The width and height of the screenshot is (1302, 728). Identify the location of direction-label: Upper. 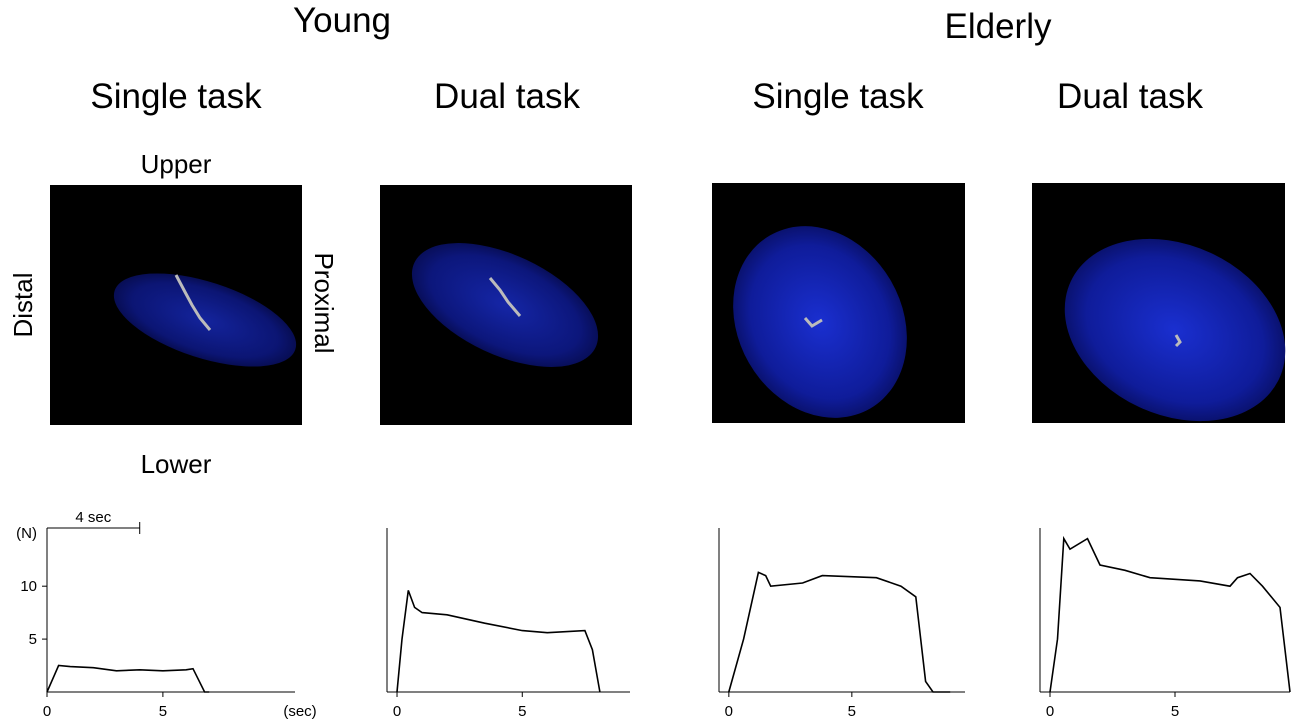
(176, 164).